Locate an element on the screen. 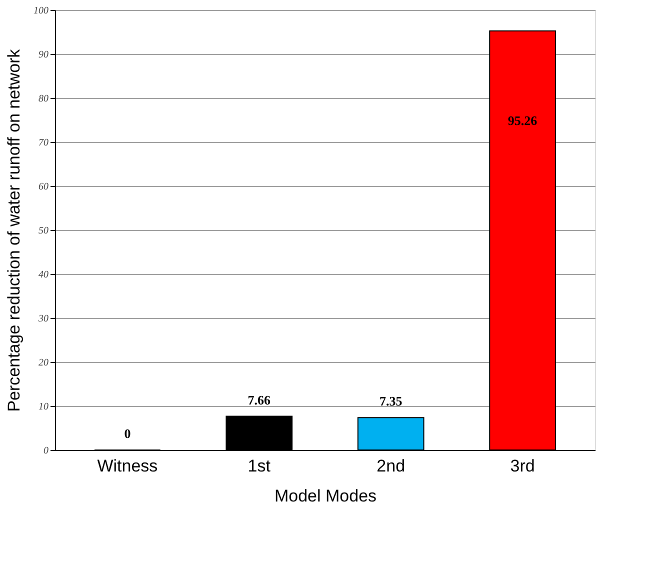 This screenshot has width=651, height=565. data-label: 0 is located at coordinates (127, 433).